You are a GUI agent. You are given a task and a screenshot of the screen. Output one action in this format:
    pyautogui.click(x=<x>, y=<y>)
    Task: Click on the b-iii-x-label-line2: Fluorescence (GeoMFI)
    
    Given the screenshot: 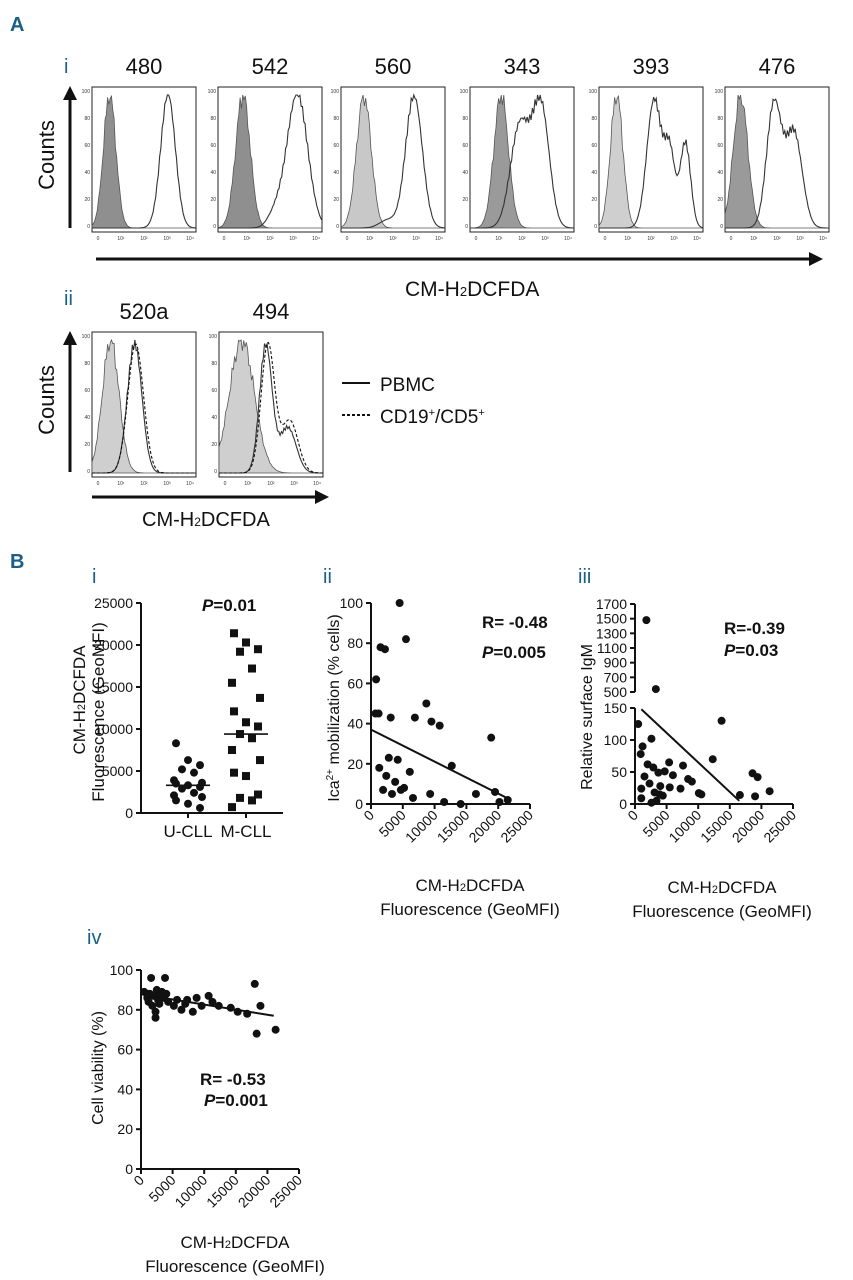 What is the action you would take?
    pyautogui.click(x=722, y=911)
    